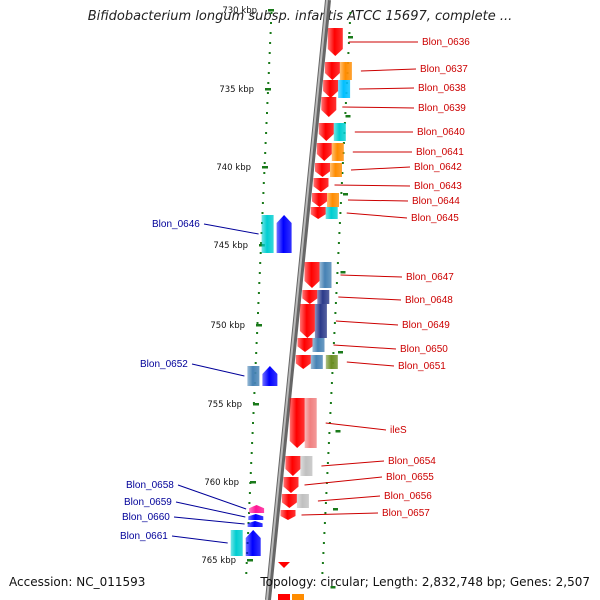  Describe the element at coordinates (438, 186) in the screenshot. I see `gene-label: Blon_0643` at that location.